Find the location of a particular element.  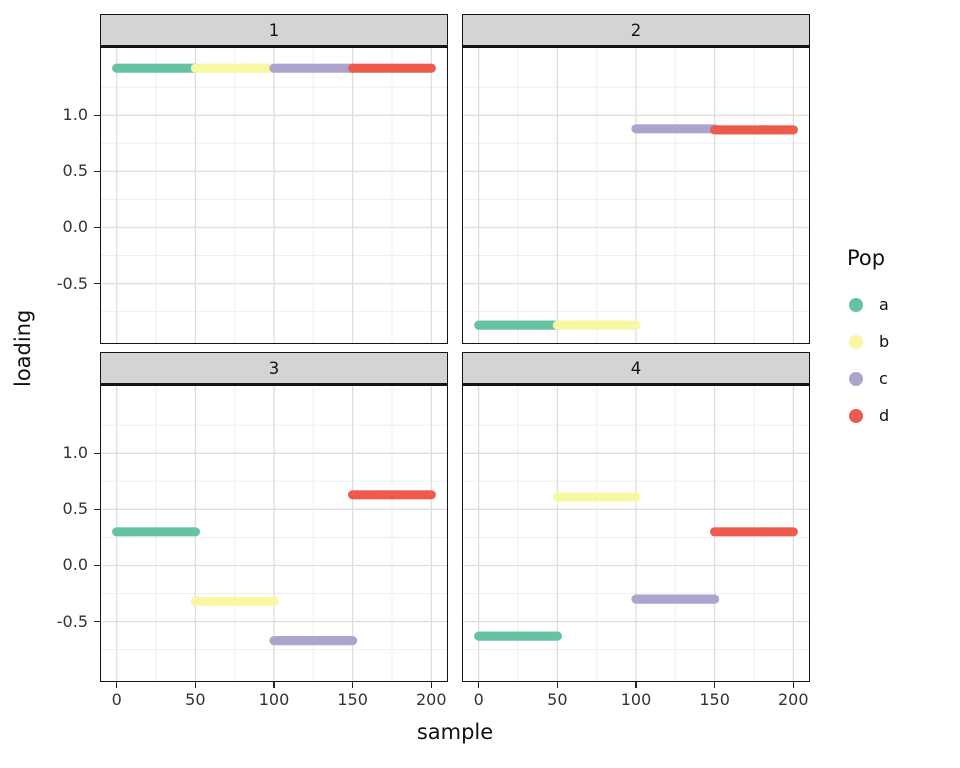

facet-strip-label-1: 1 is located at coordinates (274, 30).